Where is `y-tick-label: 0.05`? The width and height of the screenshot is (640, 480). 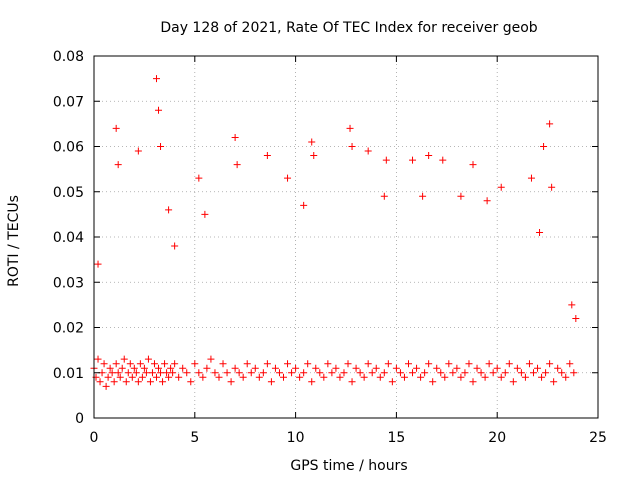
y-tick-label: 0.05 is located at coordinates (68, 193).